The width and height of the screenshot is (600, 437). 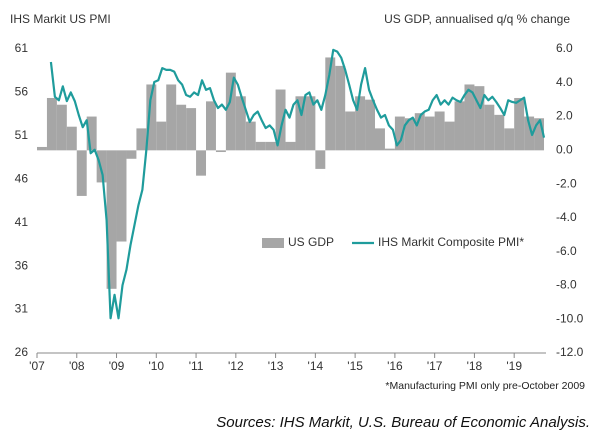 I want to click on x-tick-label: '12, so click(x=236, y=366).